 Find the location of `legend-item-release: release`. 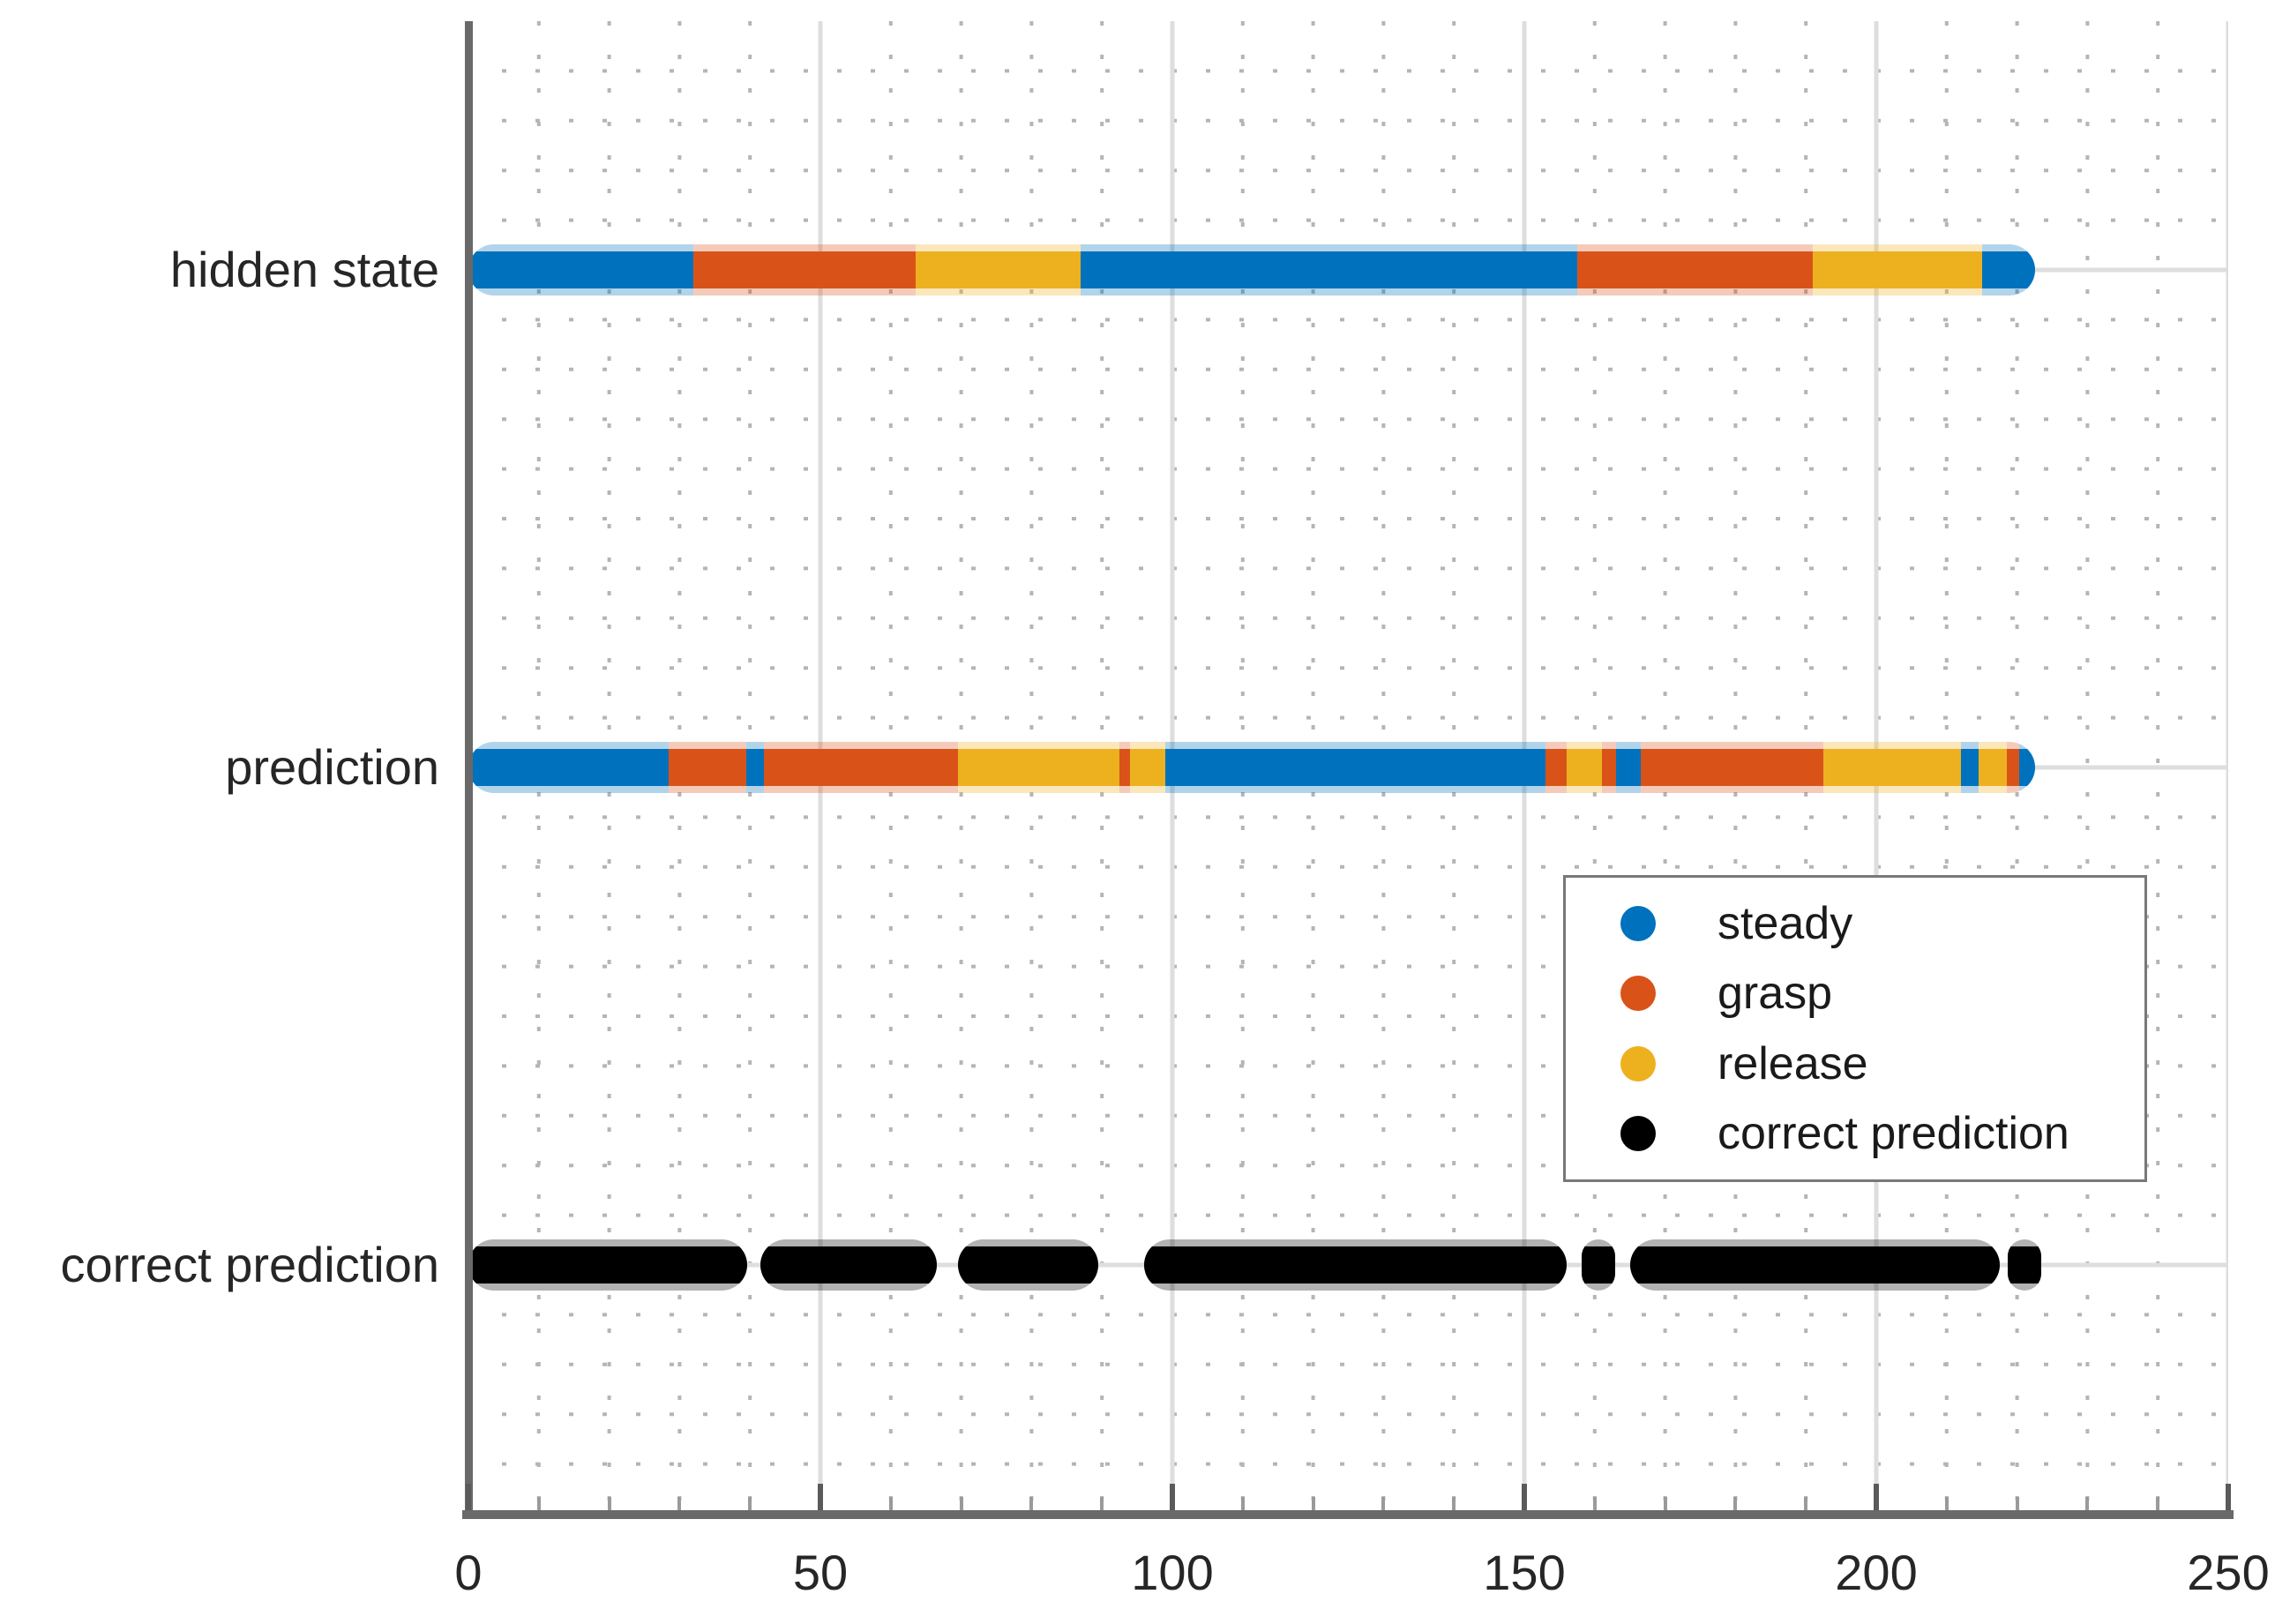

legend-item-release: release is located at coordinates (1855, 1064).